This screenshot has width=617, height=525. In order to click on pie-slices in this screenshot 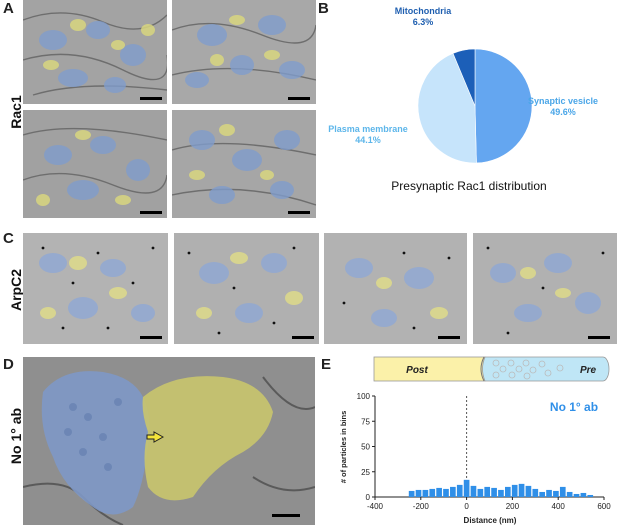, I will do `click(475, 106)`.